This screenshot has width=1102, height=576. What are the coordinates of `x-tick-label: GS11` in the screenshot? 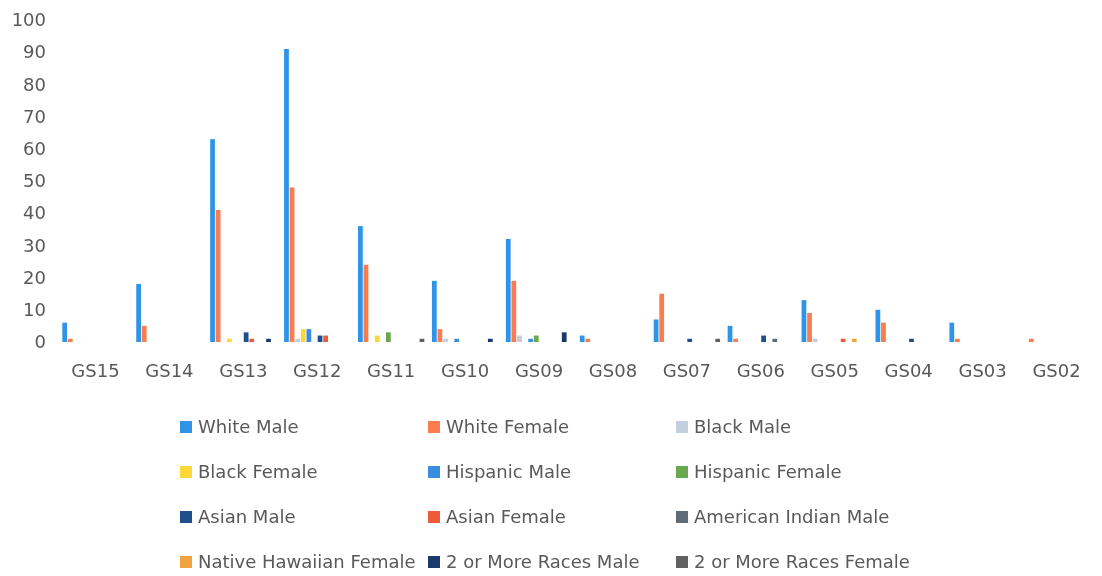 It's located at (391, 370).